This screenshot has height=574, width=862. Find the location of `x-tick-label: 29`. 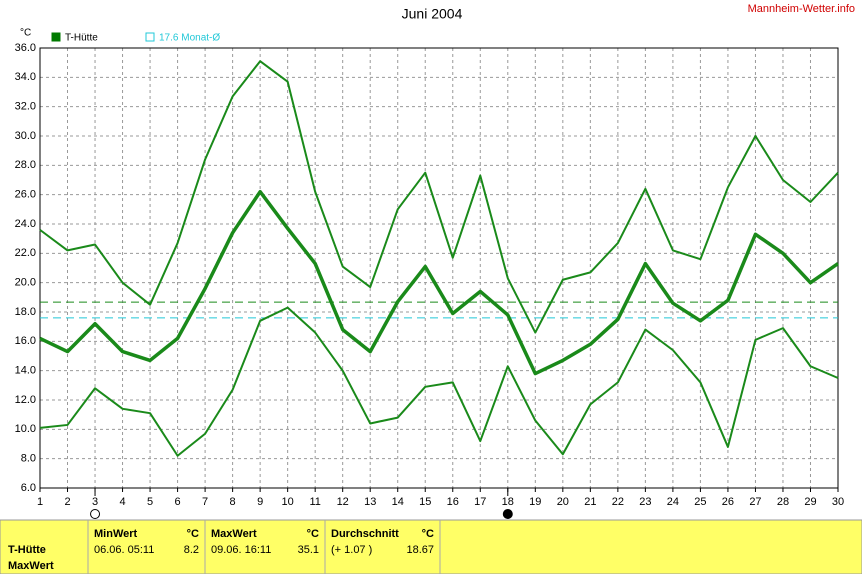

x-tick-label: 29 is located at coordinates (810, 502).